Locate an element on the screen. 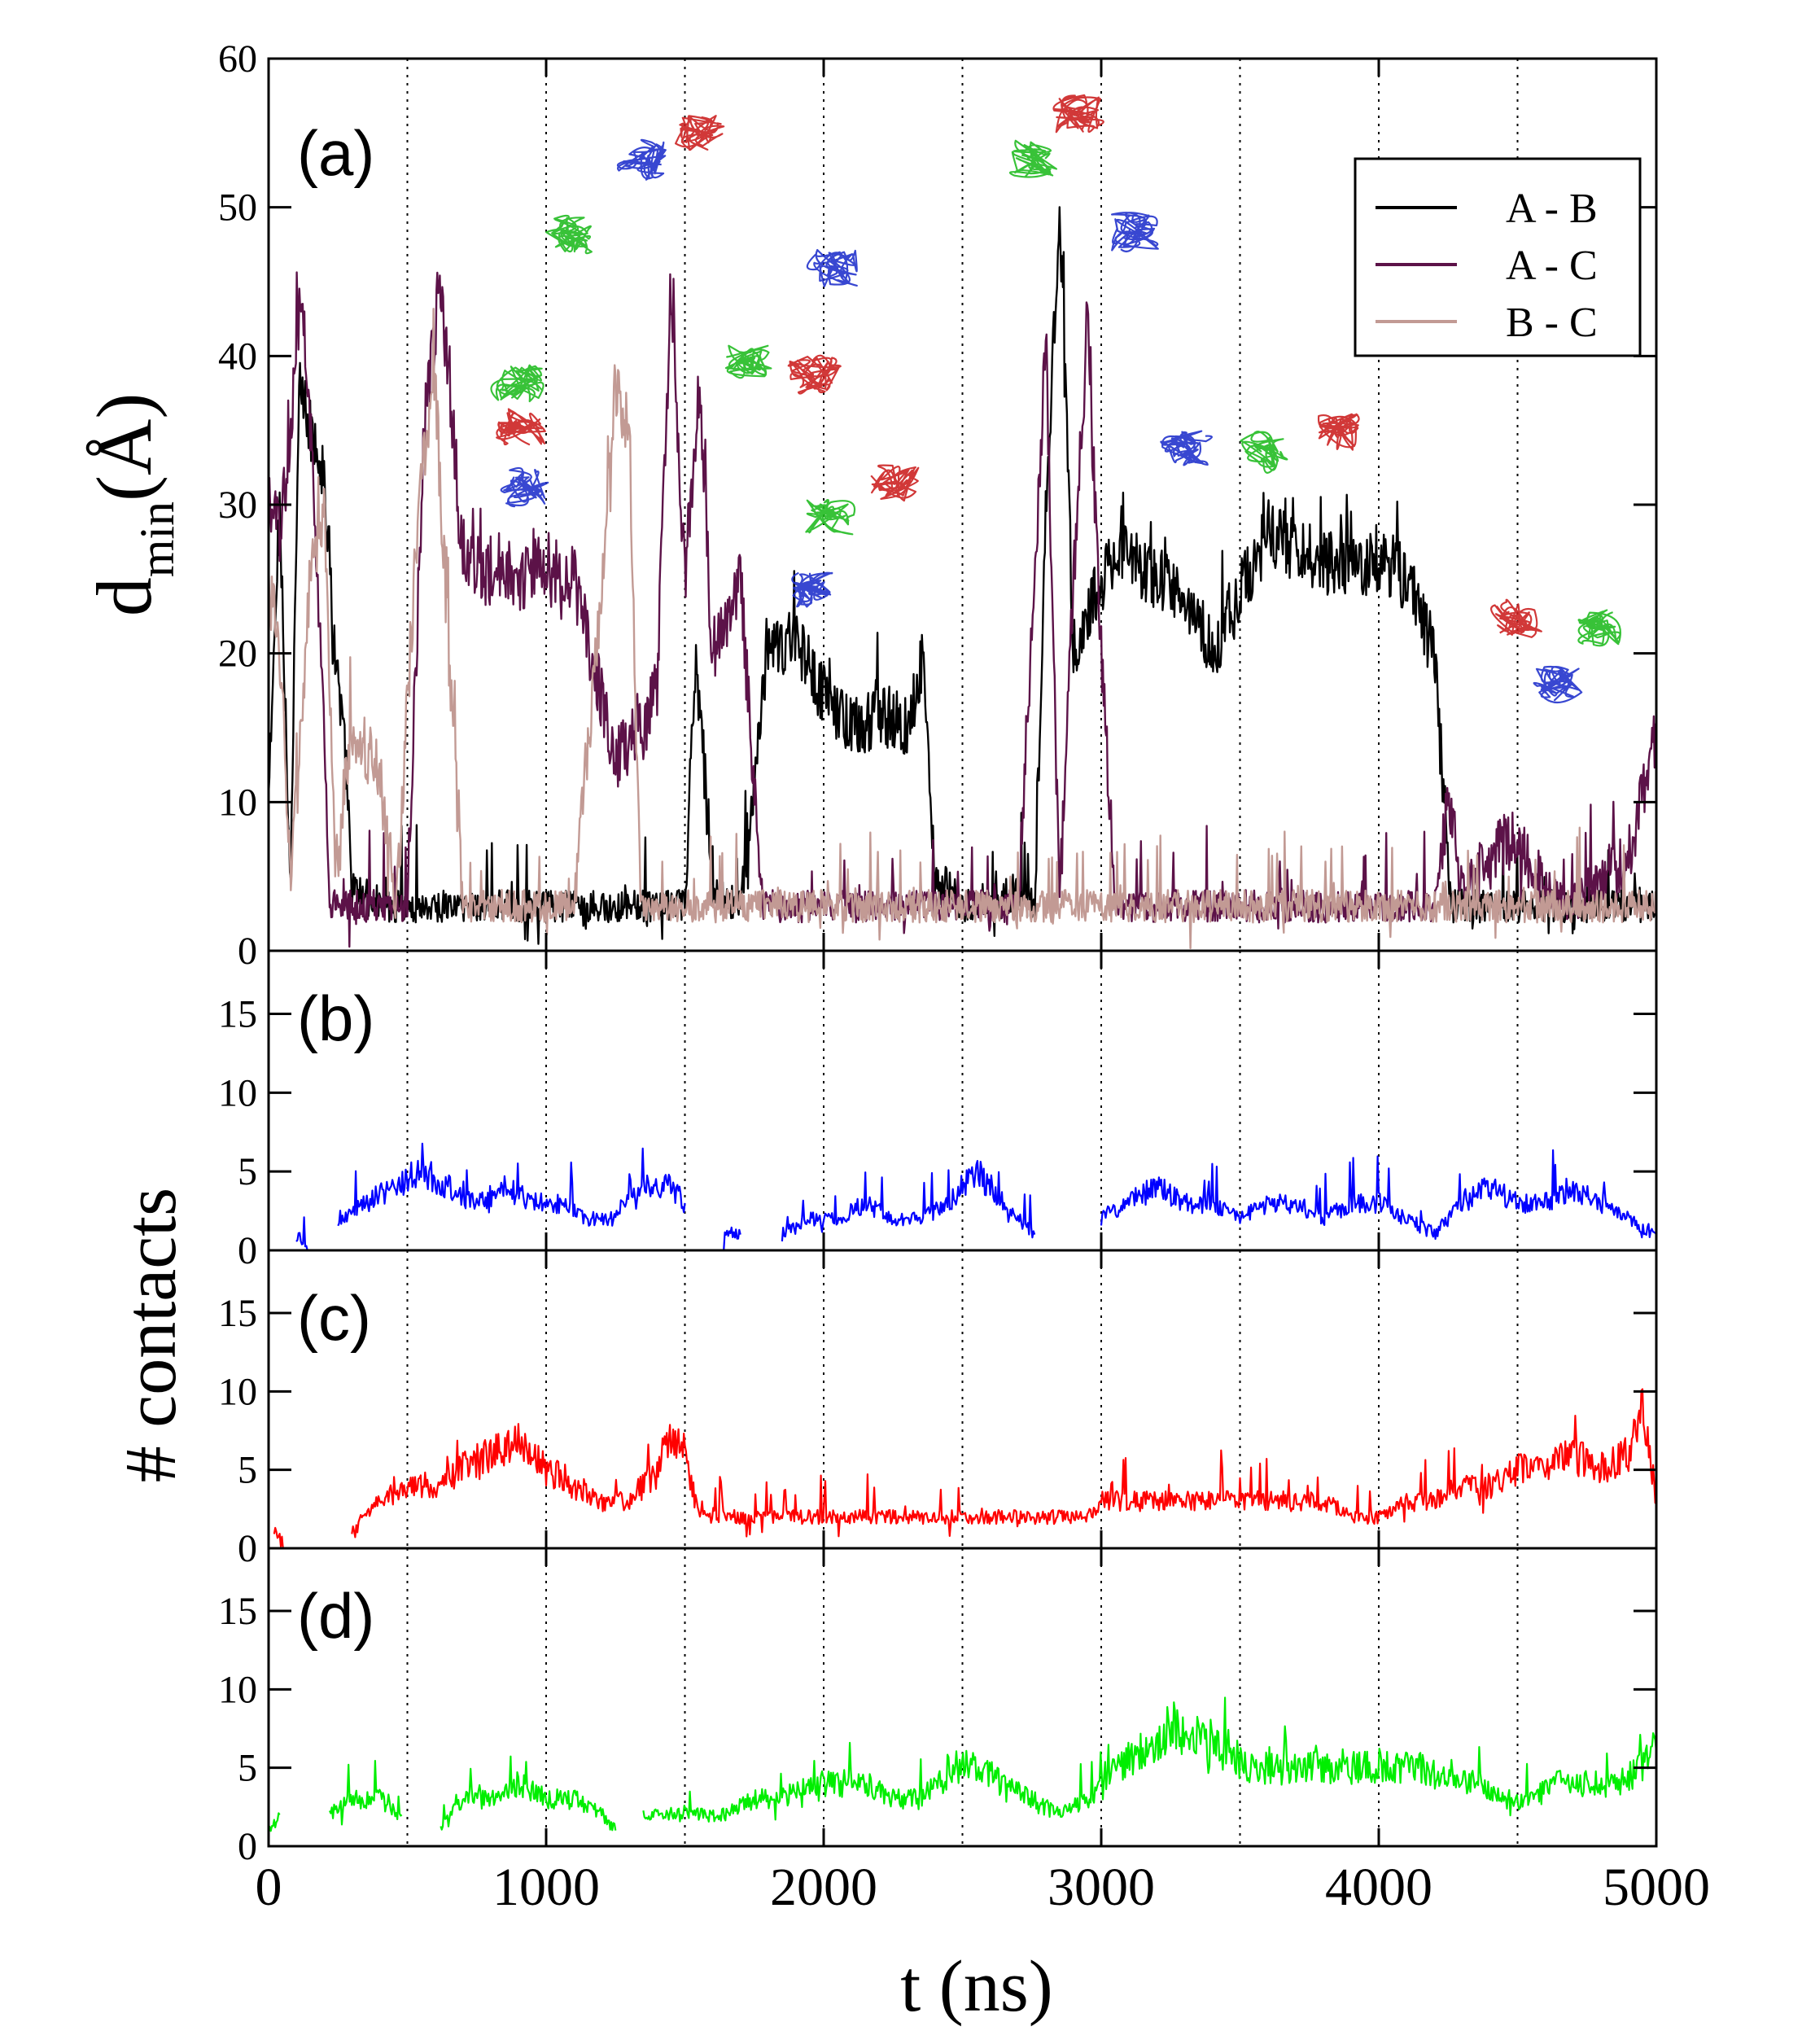  legend-entry: A - C is located at coordinates (1552, 266).